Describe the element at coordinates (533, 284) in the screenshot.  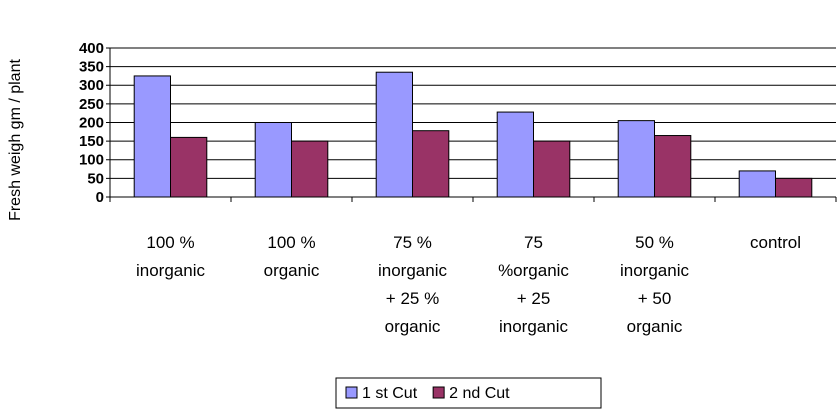
I see `x-tick-label: 75 %organic + 25 inorganic` at that location.